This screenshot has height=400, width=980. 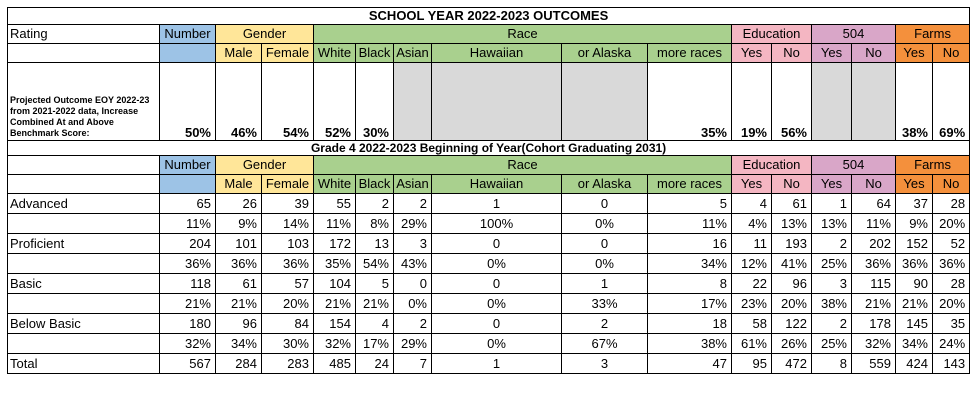 I want to click on table-cell: 84, so click(x=287, y=323).